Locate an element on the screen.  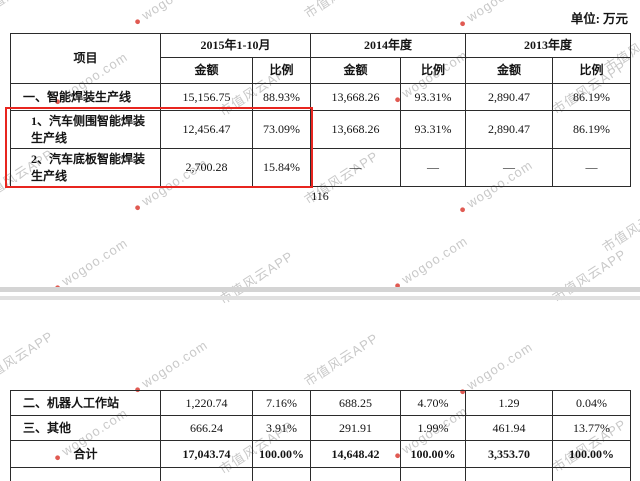
amount-cell: 15,156.75 is located at coordinates (206, 97).